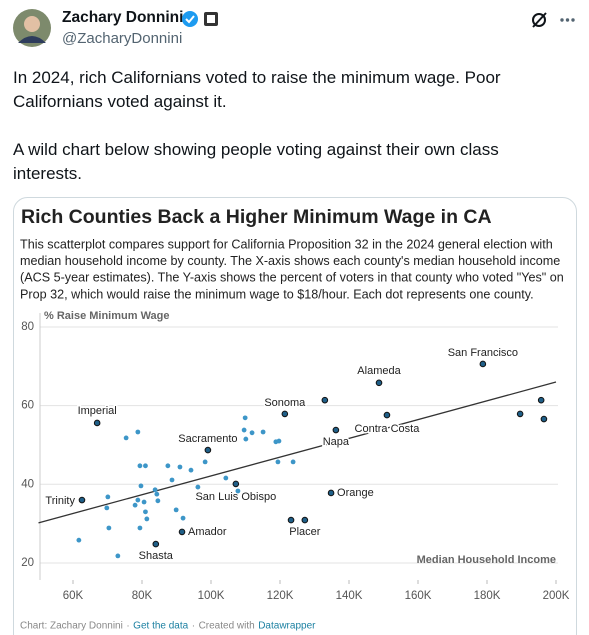 The width and height of the screenshot is (589, 635). I want to click on x-axis-label: Median Household Income, so click(486, 560).